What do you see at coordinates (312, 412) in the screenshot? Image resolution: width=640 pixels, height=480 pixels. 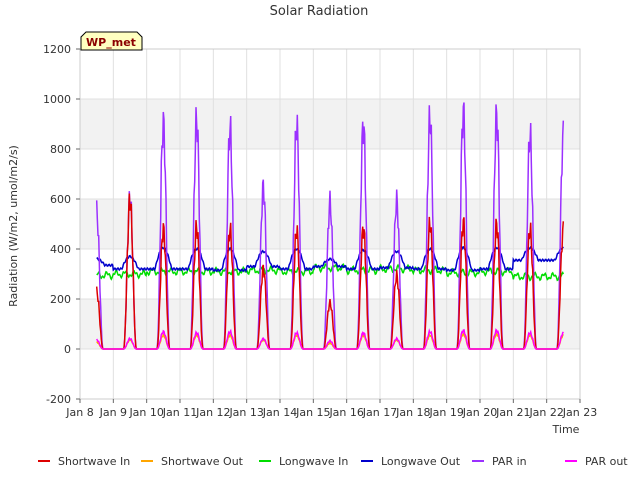 I see `x-tick-label: Jan 15` at bounding box center [312, 412].